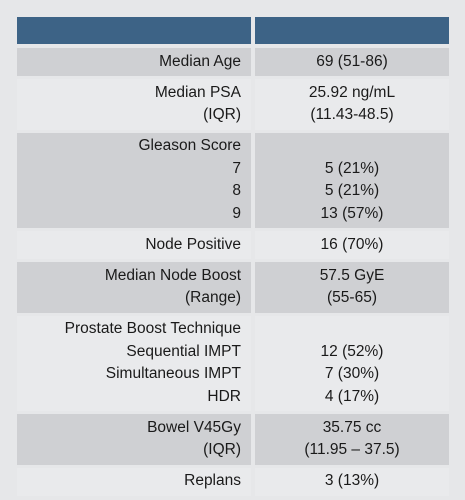 This screenshot has width=465, height=500. What do you see at coordinates (236, 213) in the screenshot?
I see `label-line: 9` at bounding box center [236, 213].